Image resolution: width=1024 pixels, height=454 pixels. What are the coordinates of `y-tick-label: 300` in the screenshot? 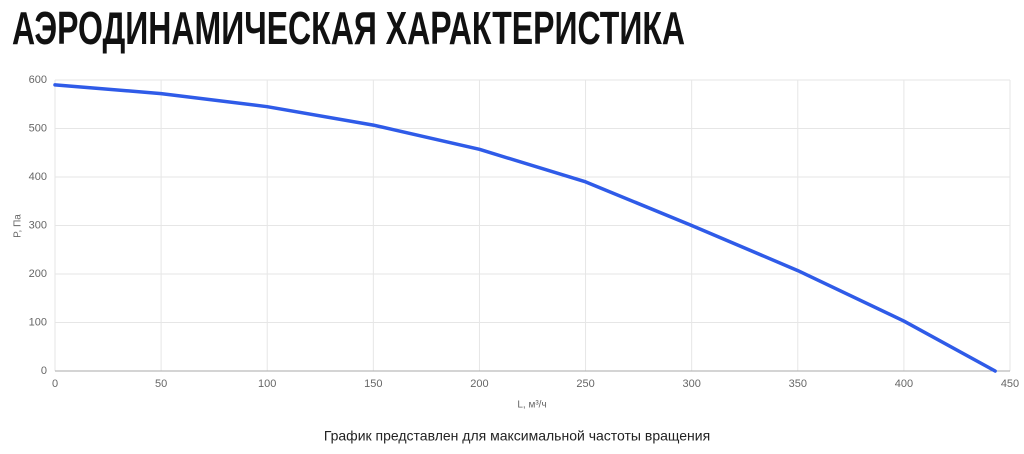 It's located at (38, 225).